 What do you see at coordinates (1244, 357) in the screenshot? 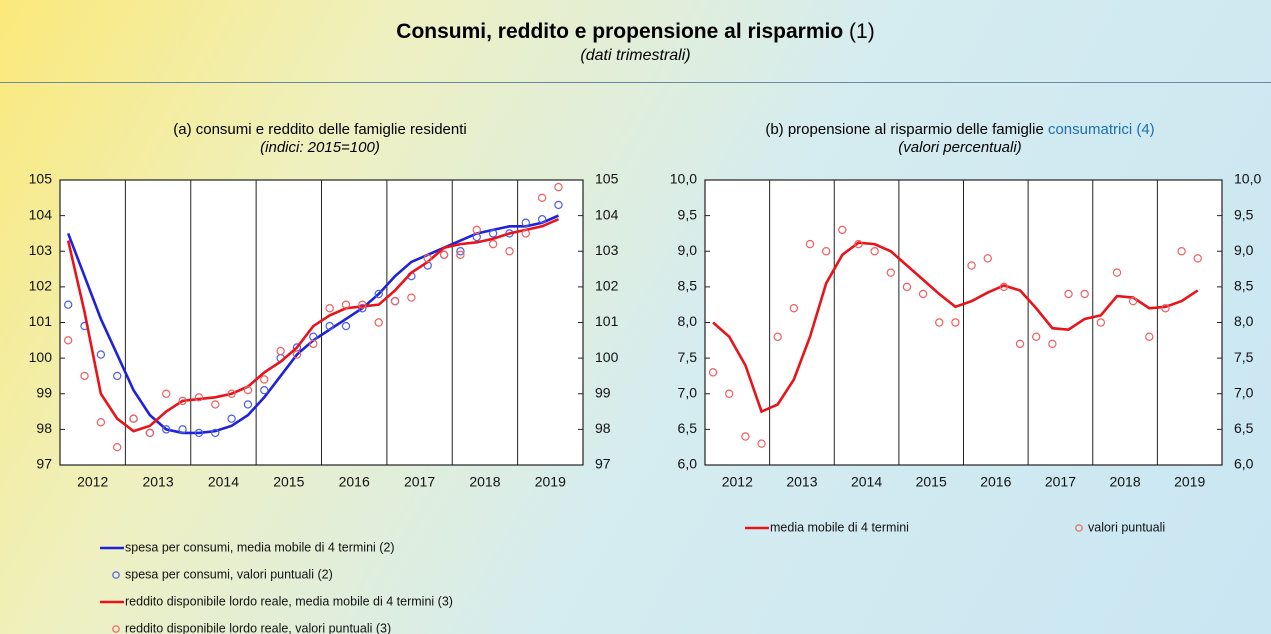
I see `y2-tick-label: 7,5` at bounding box center [1244, 357].